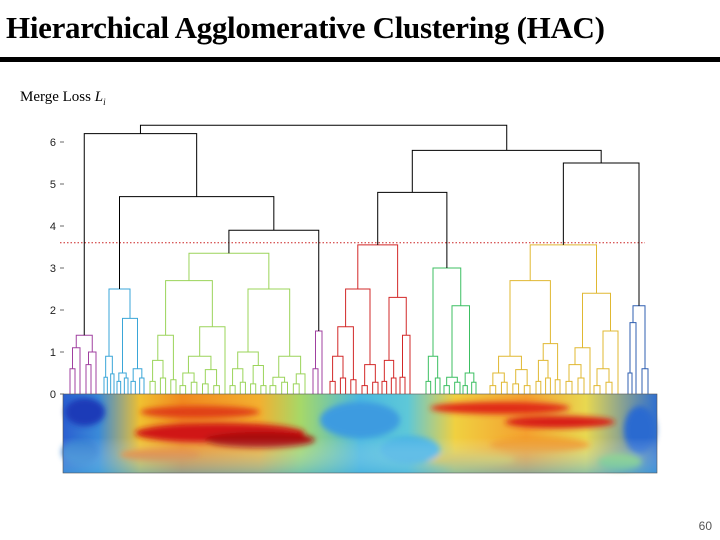  What do you see at coordinates (53, 269) in the screenshot?
I see `y-tick-label: 3` at bounding box center [53, 269].